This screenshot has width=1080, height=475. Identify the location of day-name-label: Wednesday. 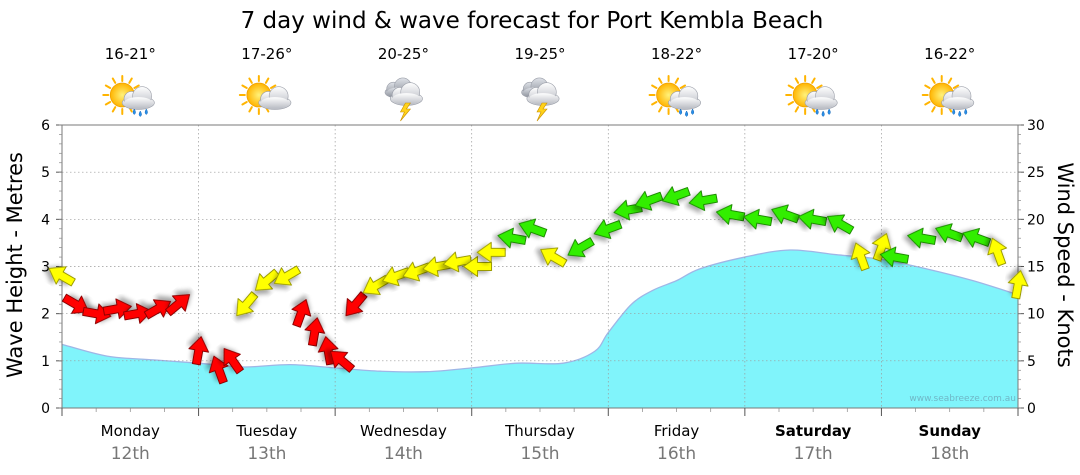
(403, 431).